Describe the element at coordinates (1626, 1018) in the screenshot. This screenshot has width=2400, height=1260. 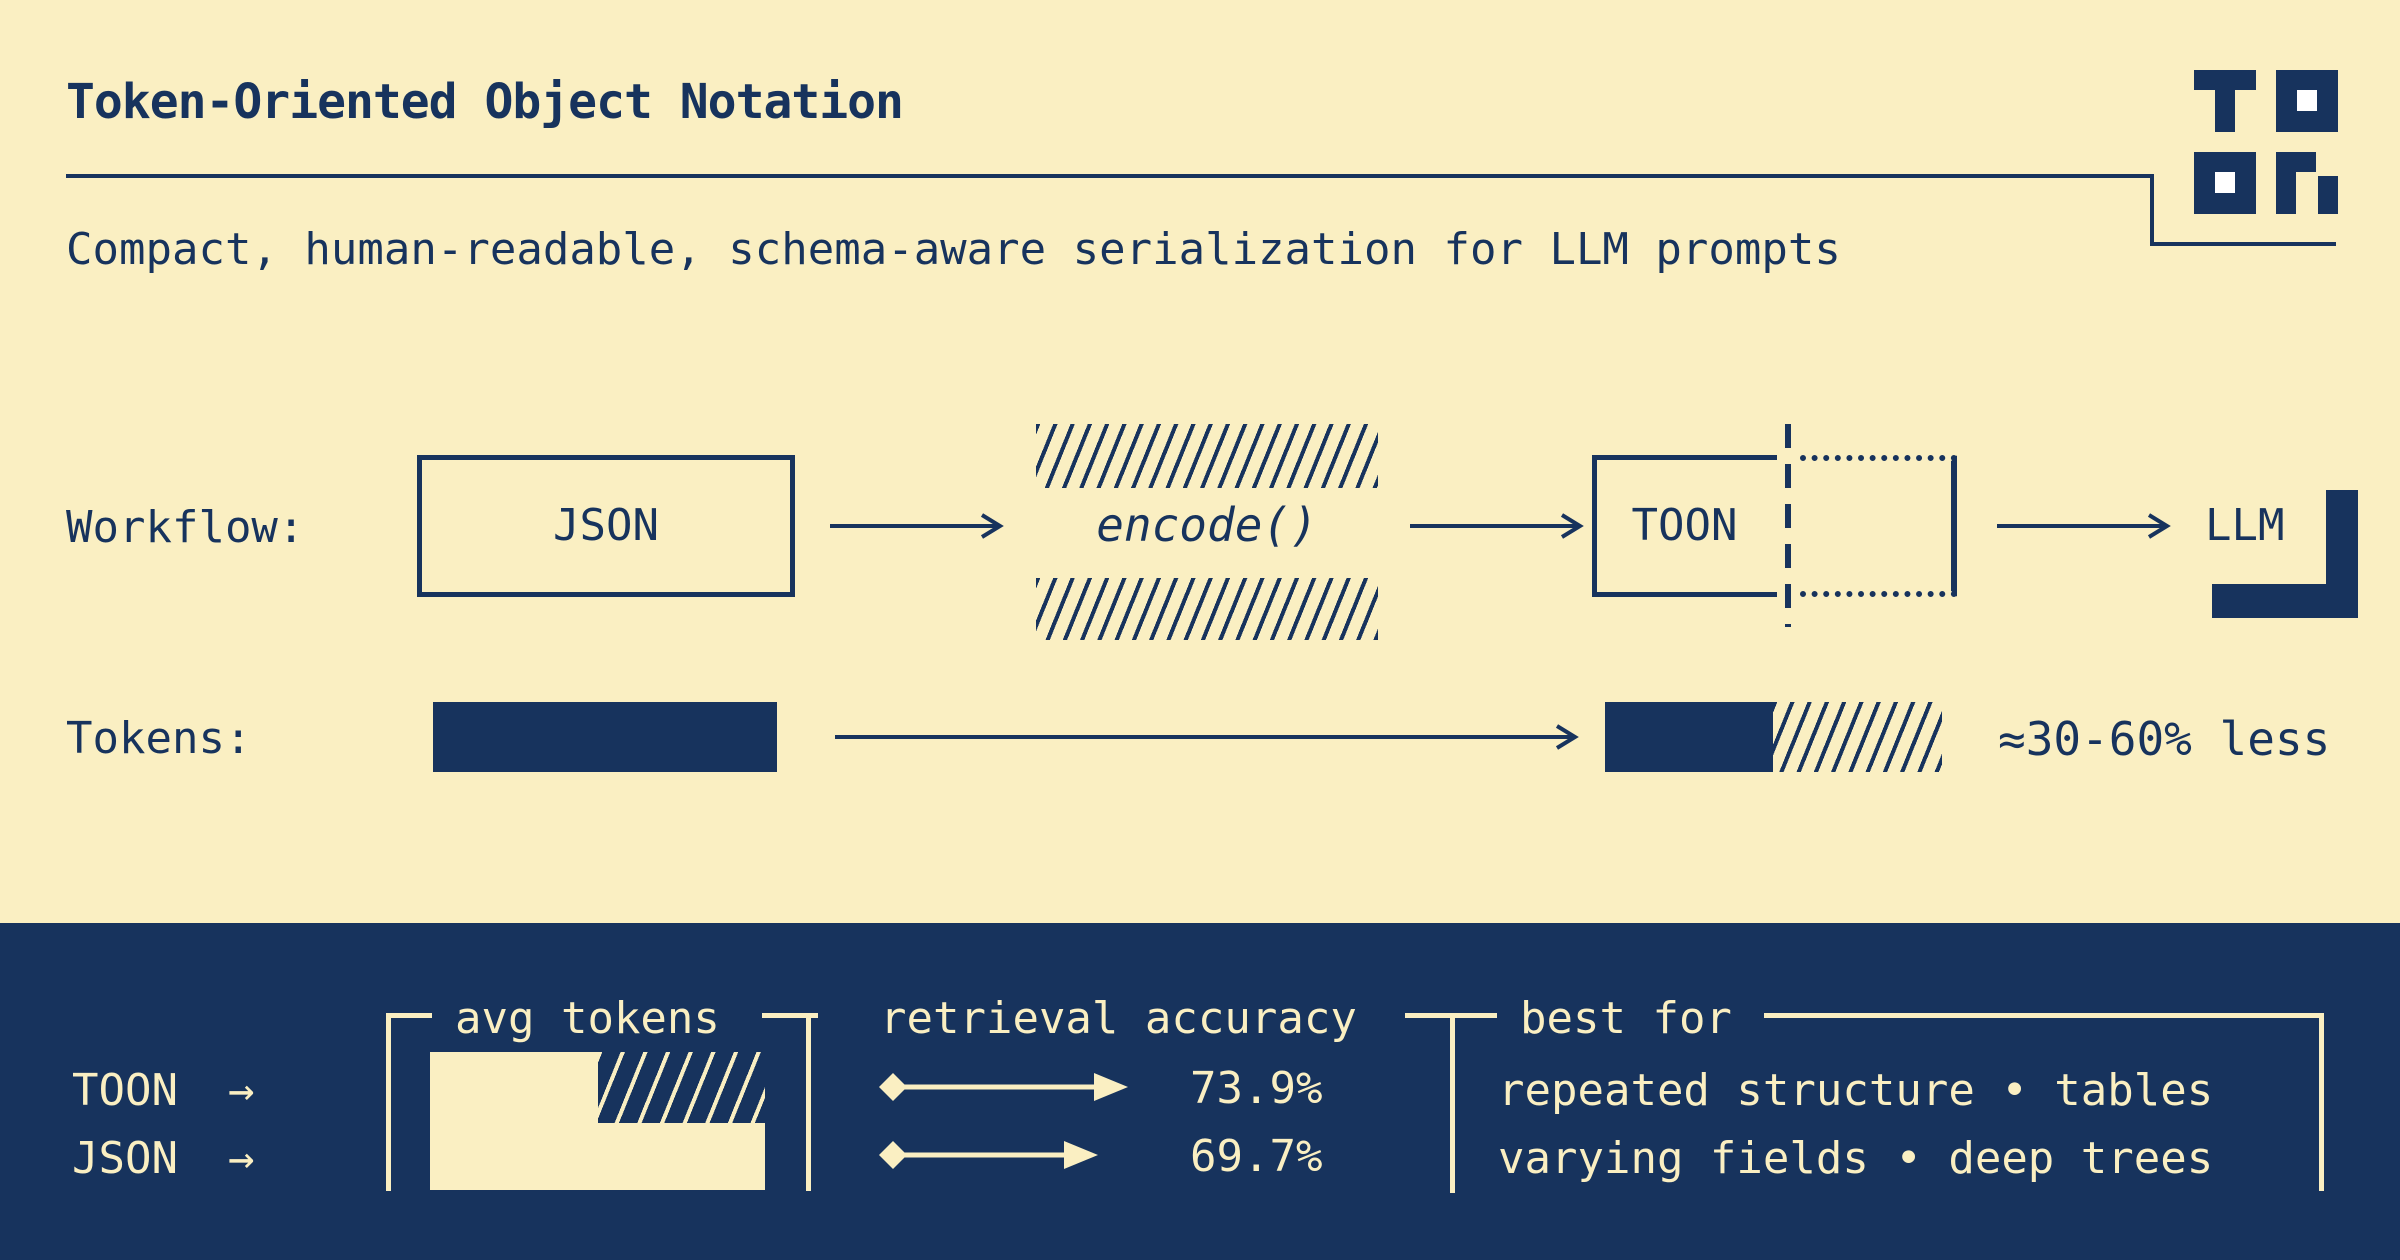
I see `section-header-best-for: best for` at that location.